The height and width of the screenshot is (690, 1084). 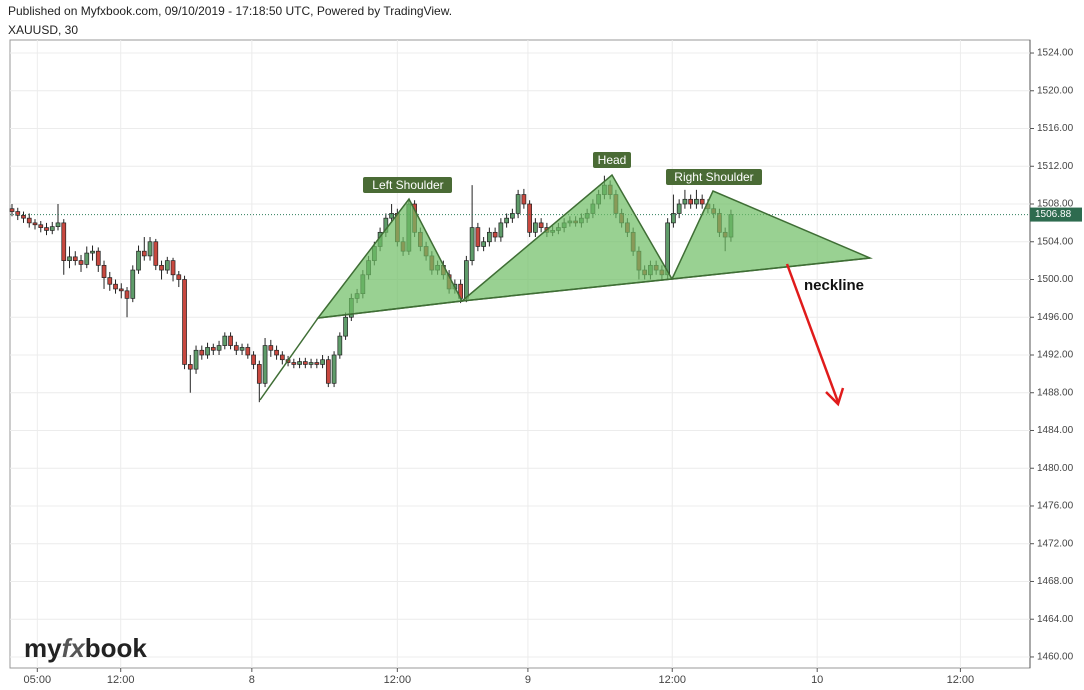 What do you see at coordinates (43, 648) in the screenshot?
I see `logo-part: my` at bounding box center [43, 648].